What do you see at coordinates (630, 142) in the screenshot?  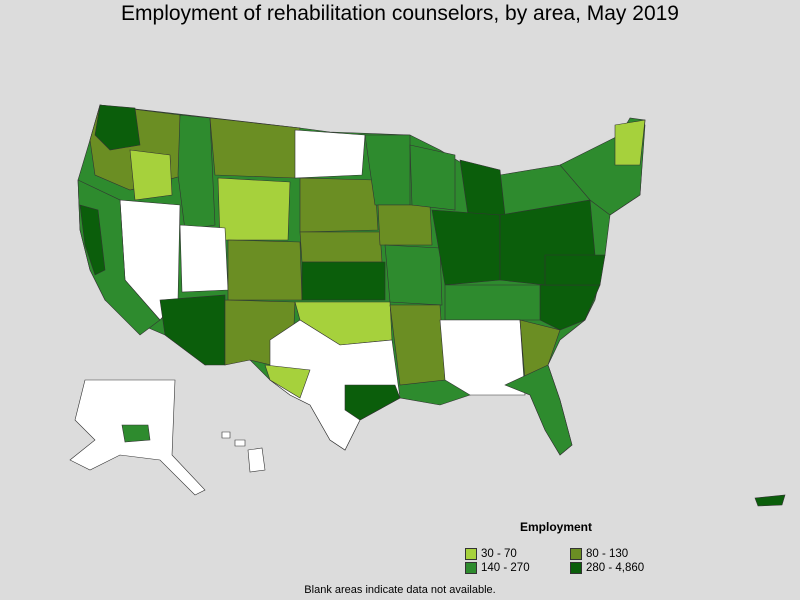 I see `region-maine` at bounding box center [630, 142].